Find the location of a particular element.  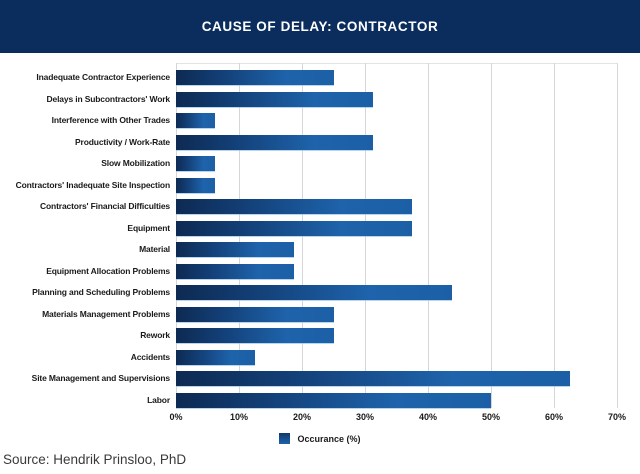

chart-title: CAUSE OF DELAY: CONTRACTOR is located at coordinates (320, 26).